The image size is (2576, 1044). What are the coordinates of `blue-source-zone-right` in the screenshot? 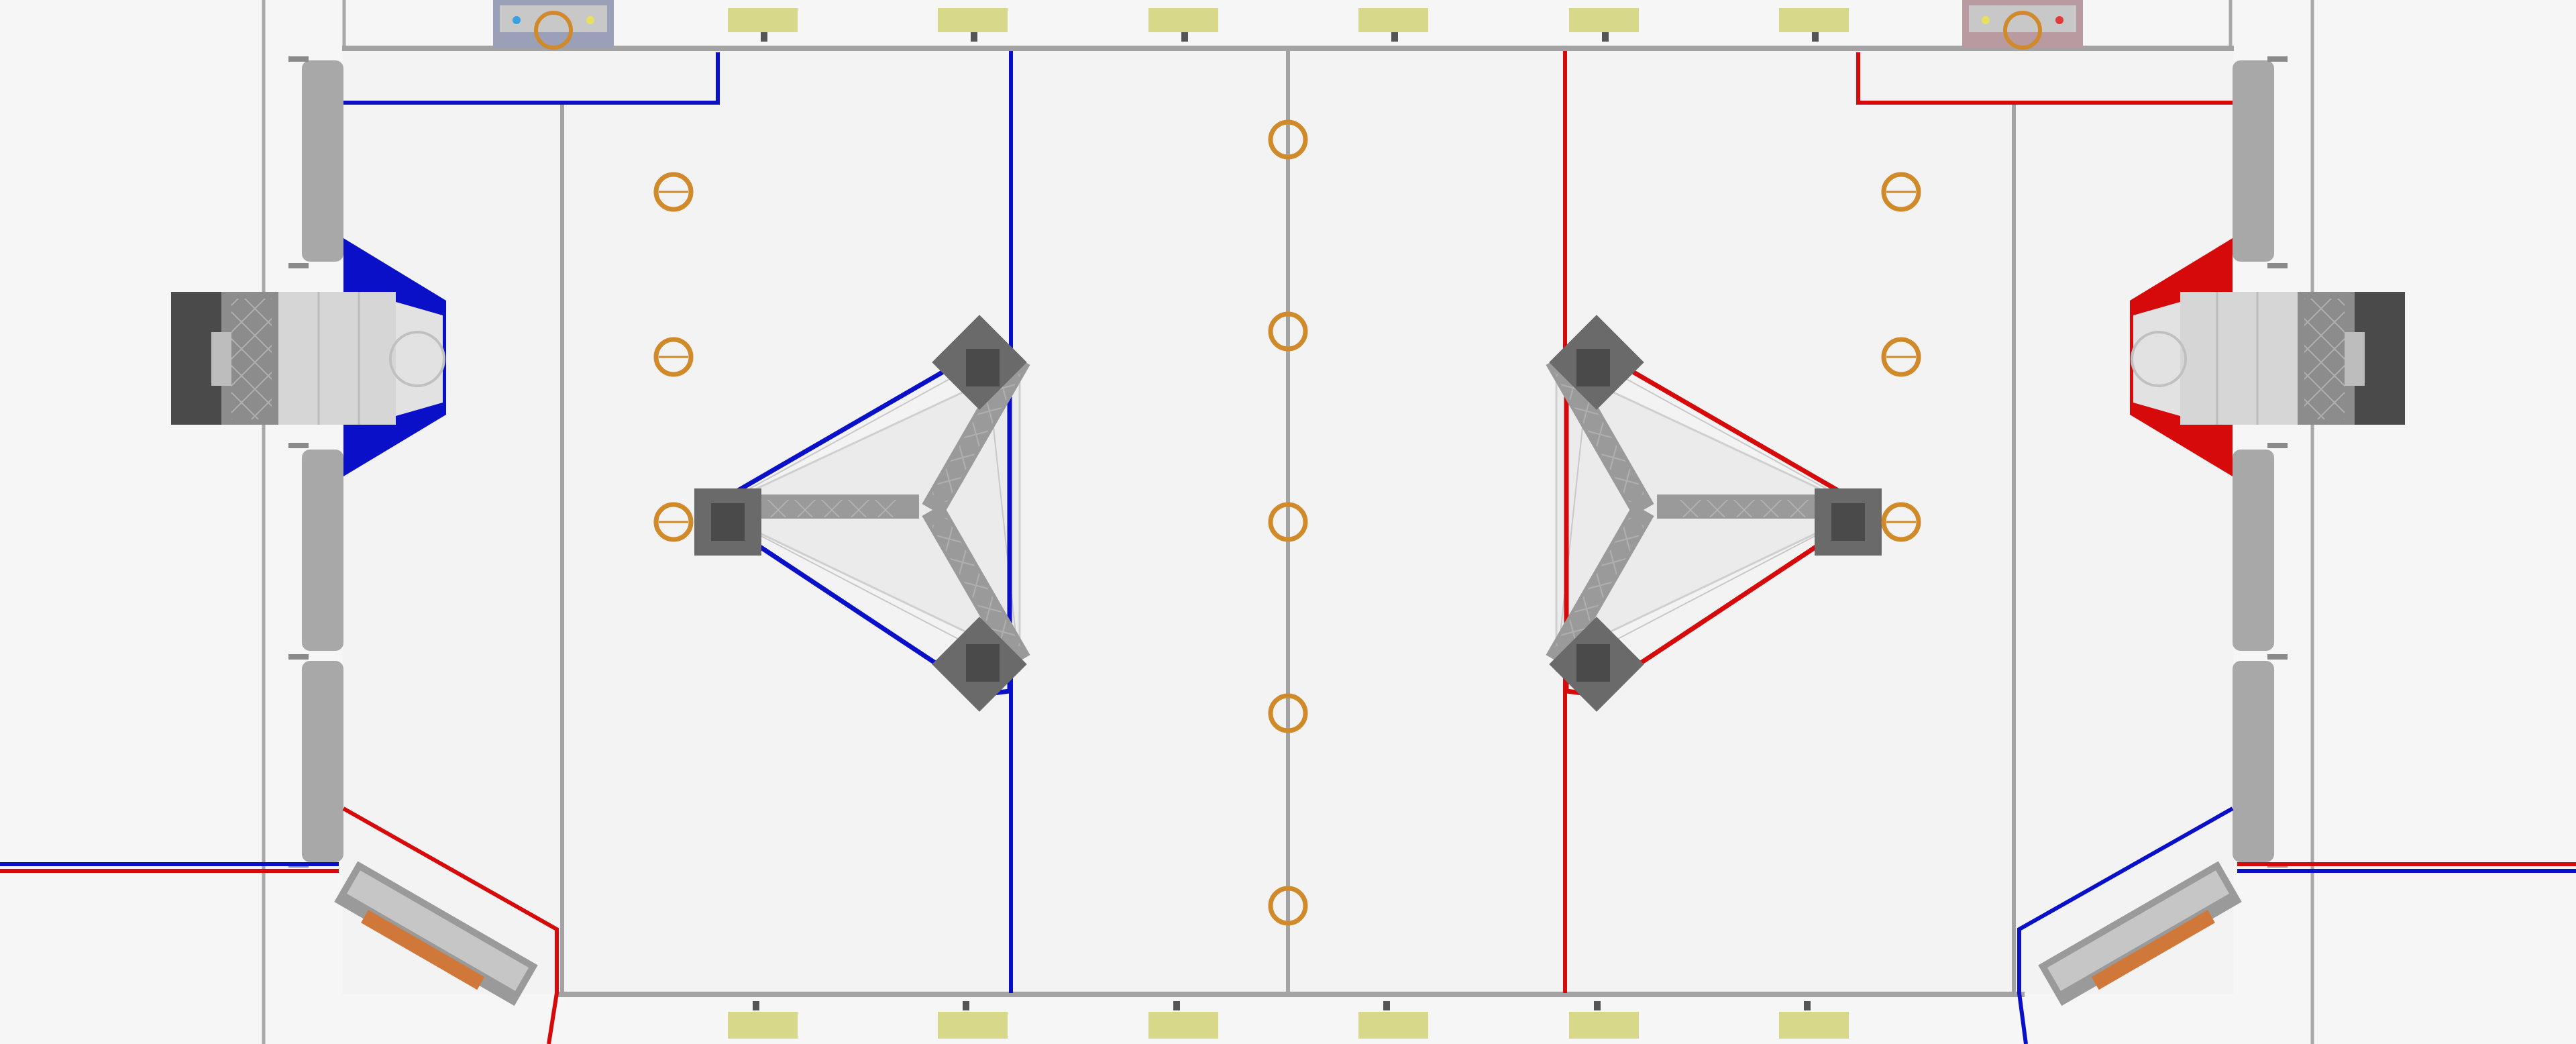 It's located at (2125, 925).